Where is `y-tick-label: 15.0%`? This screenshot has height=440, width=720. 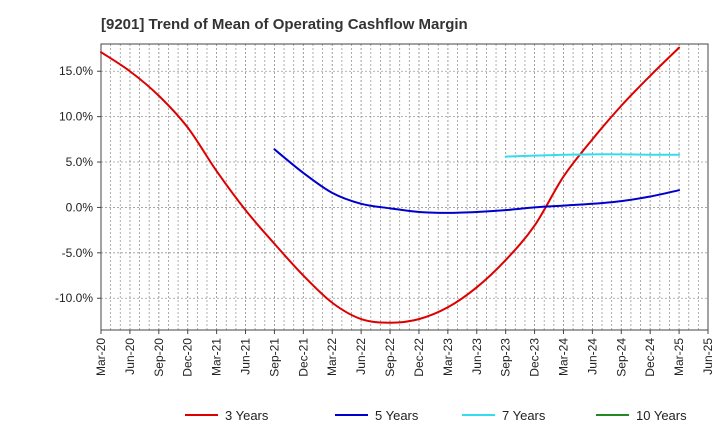
y-tick-label: 15.0% is located at coordinates (76, 71).